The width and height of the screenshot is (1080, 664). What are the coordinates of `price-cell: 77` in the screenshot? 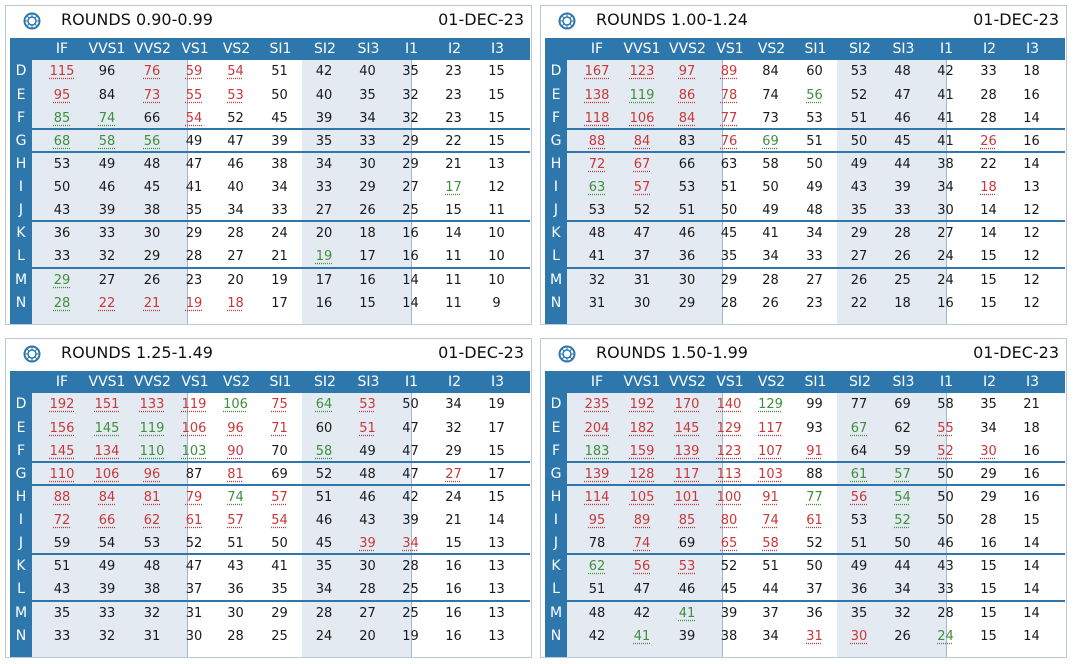 It's located at (729, 118).